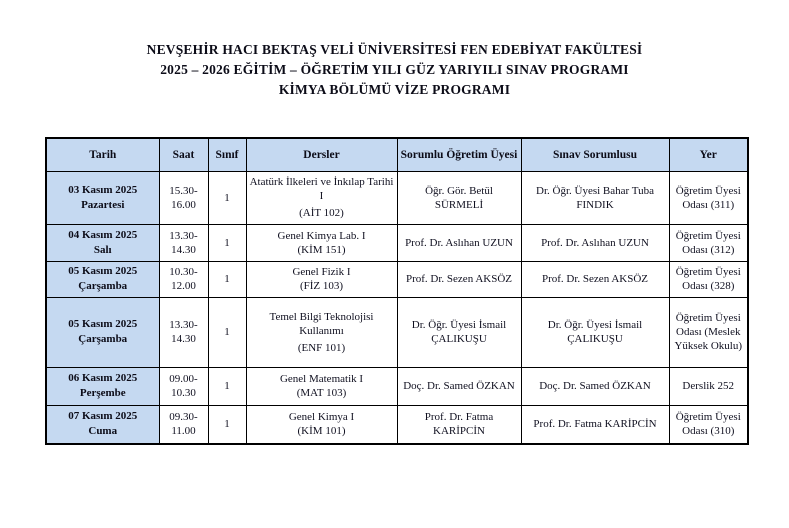 This screenshot has height=528, width=789. What do you see at coordinates (321, 417) in the screenshot?
I see `course-name: Genel Kimya I` at bounding box center [321, 417].